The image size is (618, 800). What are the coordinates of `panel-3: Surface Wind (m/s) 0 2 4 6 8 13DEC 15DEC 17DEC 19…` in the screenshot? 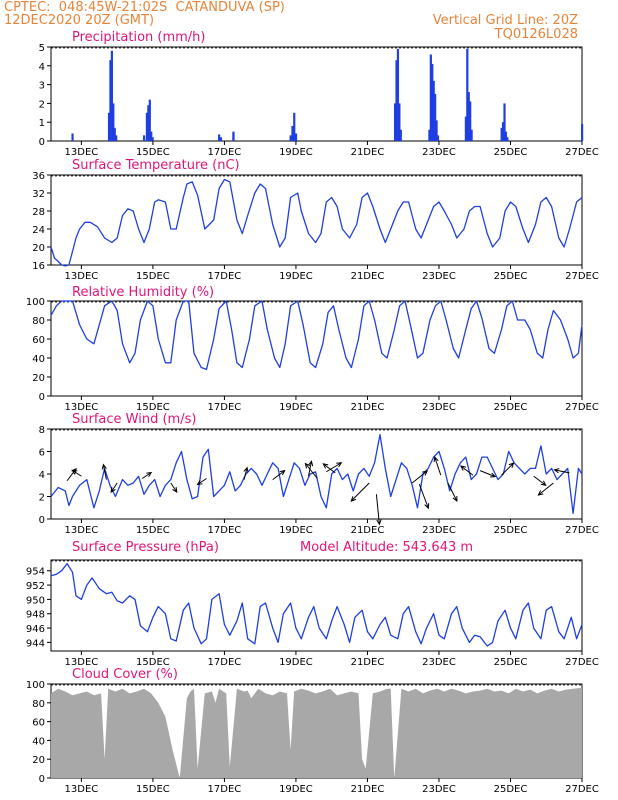 It's located at (319, 474).